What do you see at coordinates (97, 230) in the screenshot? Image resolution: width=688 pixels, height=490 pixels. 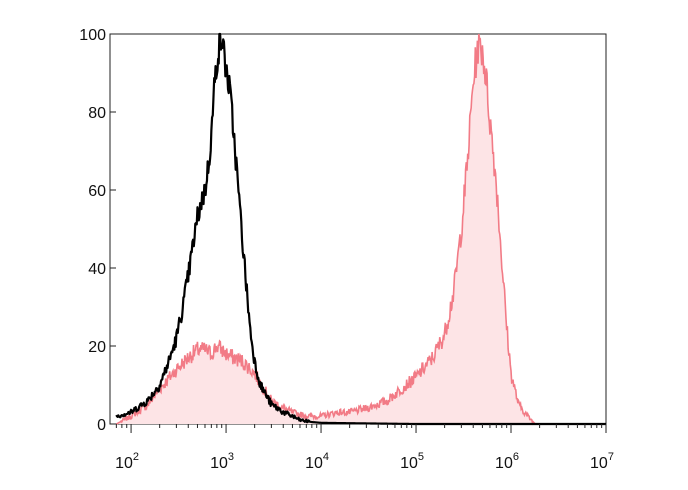 I see `y-axis: 0 20 40 60 80 100` at bounding box center [97, 230].